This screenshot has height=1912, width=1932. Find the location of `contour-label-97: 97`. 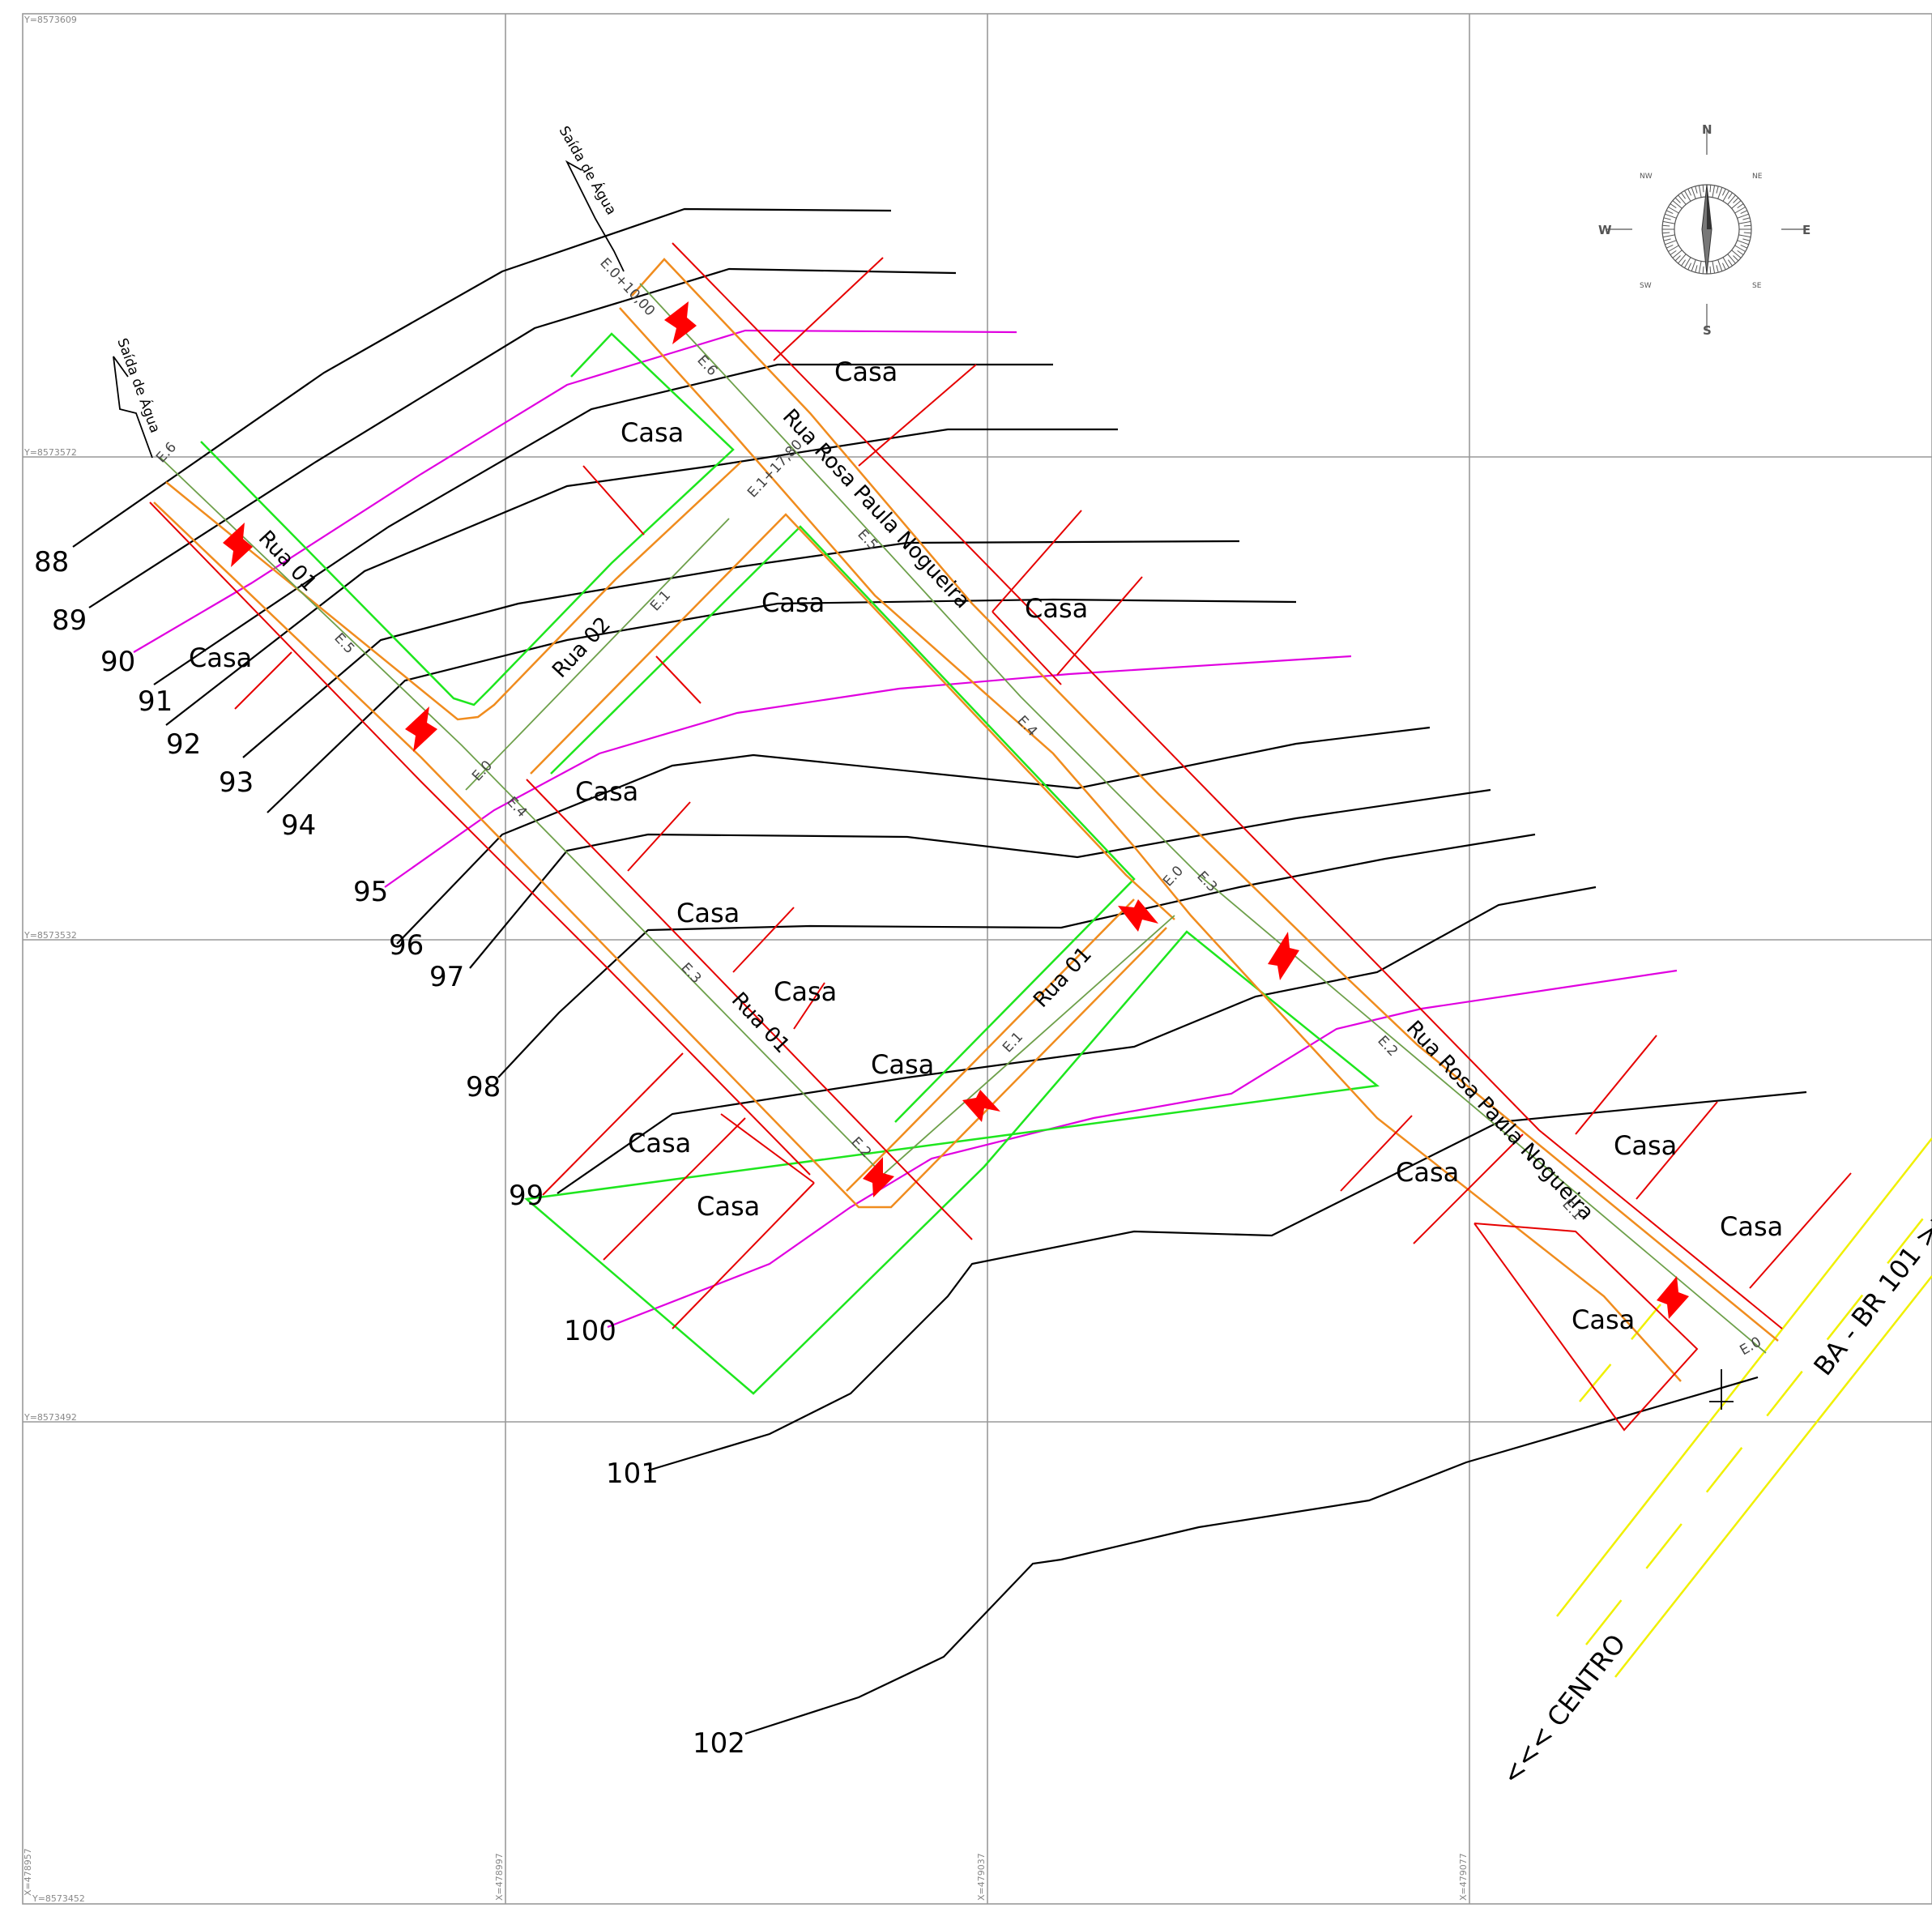

contour-label-97: 97 is located at coordinates (446, 977).